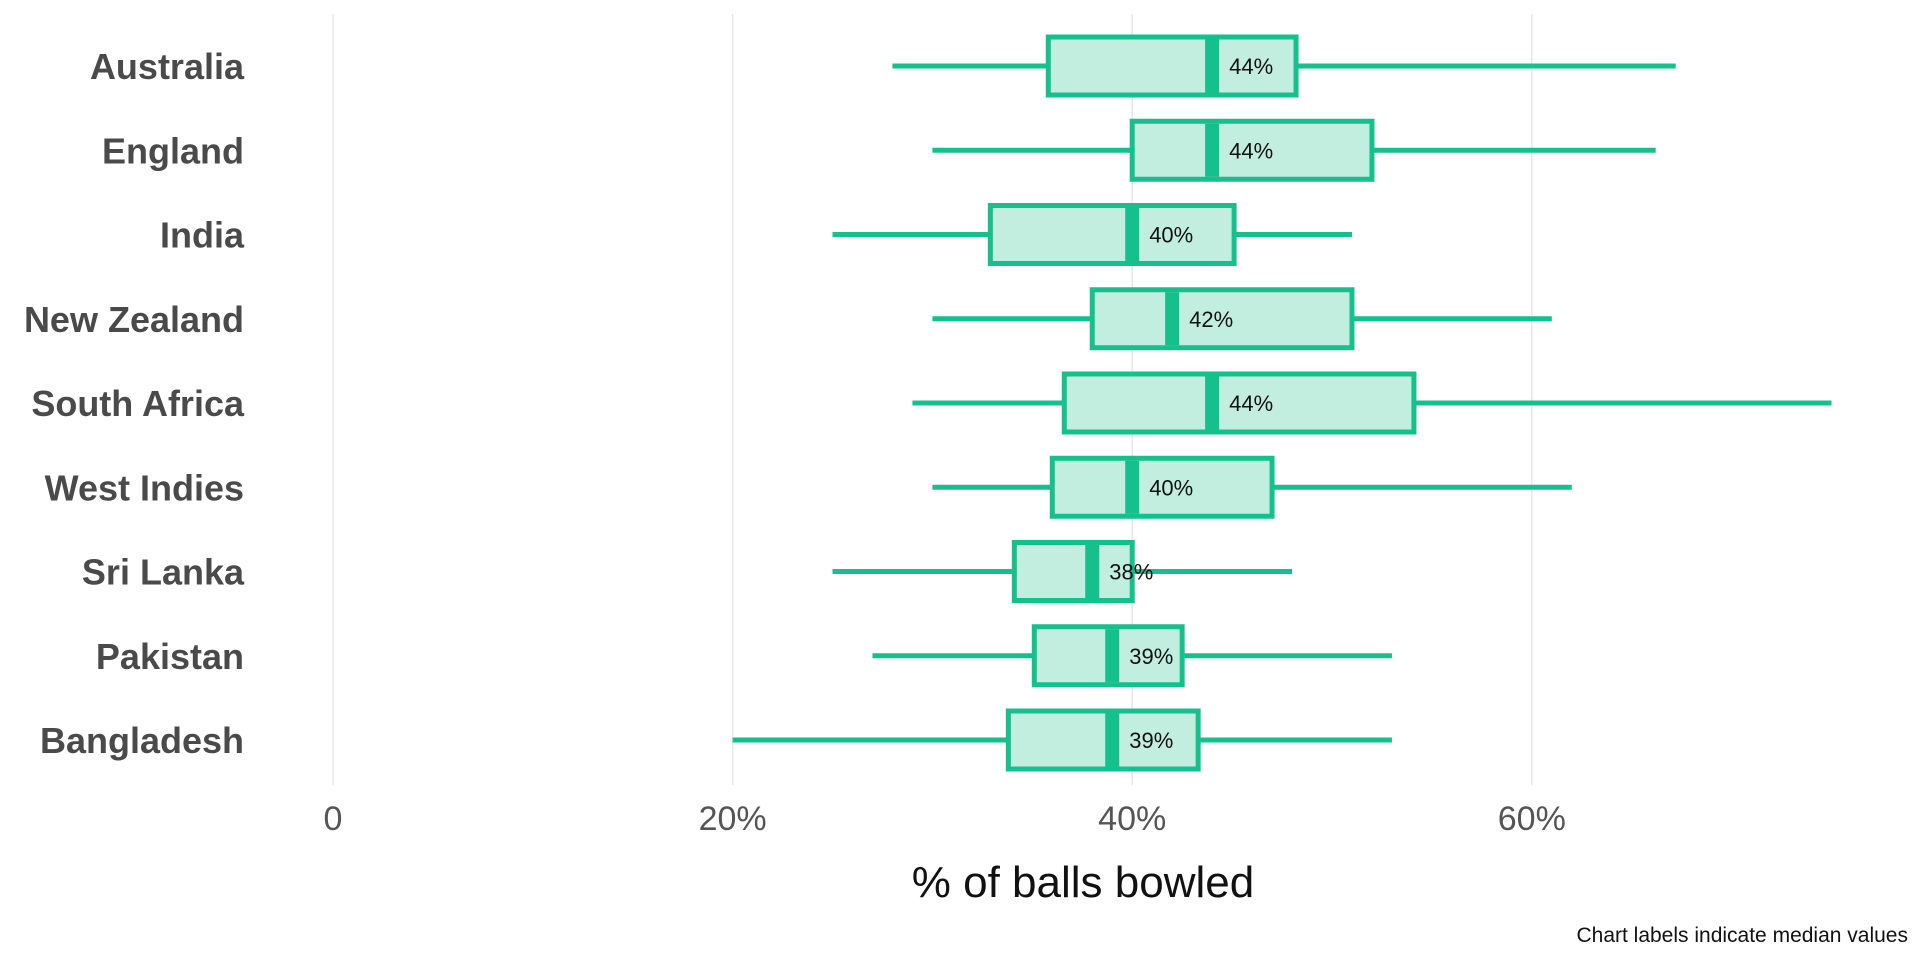  Describe the element at coordinates (138, 403) in the screenshot. I see `category-label: South Africa` at that location.